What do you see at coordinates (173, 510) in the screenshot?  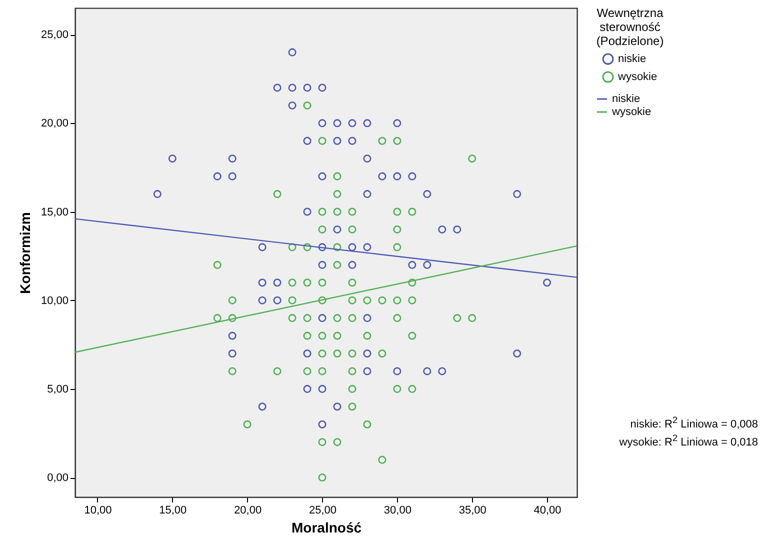 I see `x-tick-label: 15,00` at bounding box center [173, 510].